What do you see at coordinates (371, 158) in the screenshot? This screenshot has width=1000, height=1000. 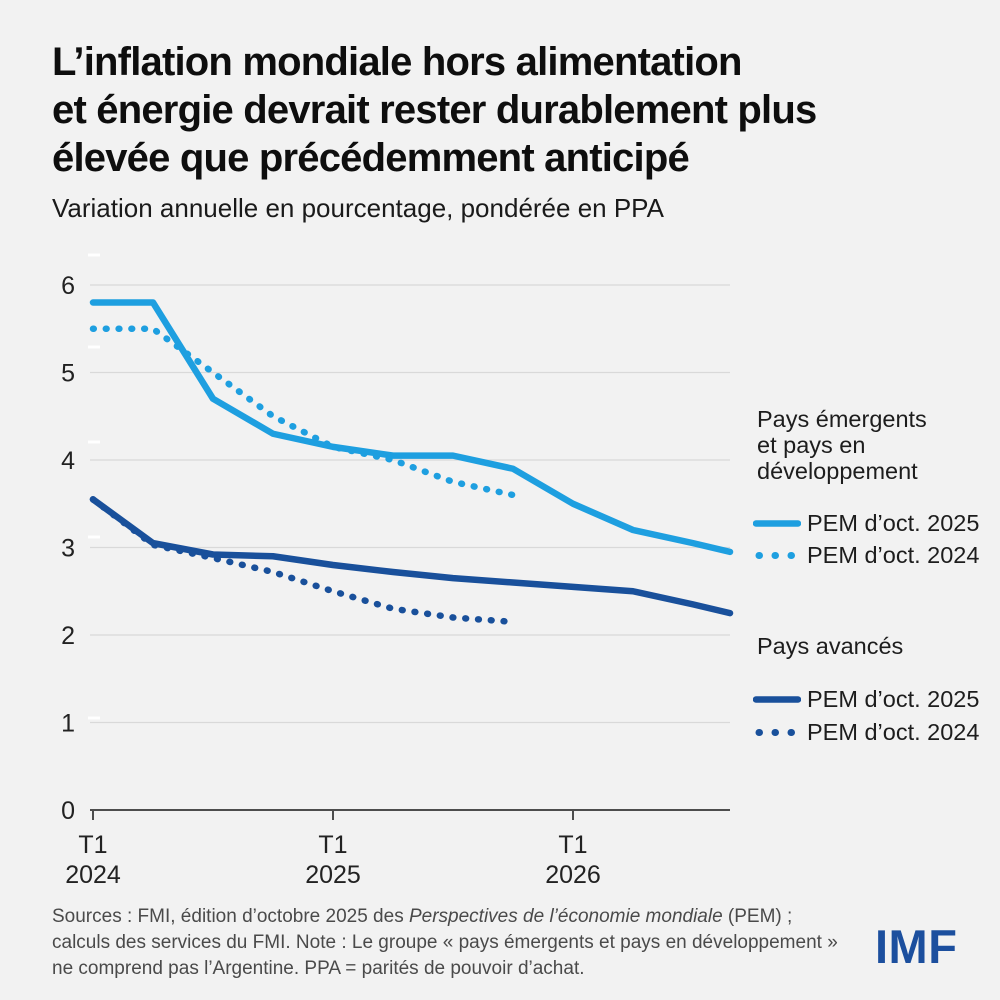 I see `chart-title-line3: élevée que précédemment anticipé` at bounding box center [371, 158].